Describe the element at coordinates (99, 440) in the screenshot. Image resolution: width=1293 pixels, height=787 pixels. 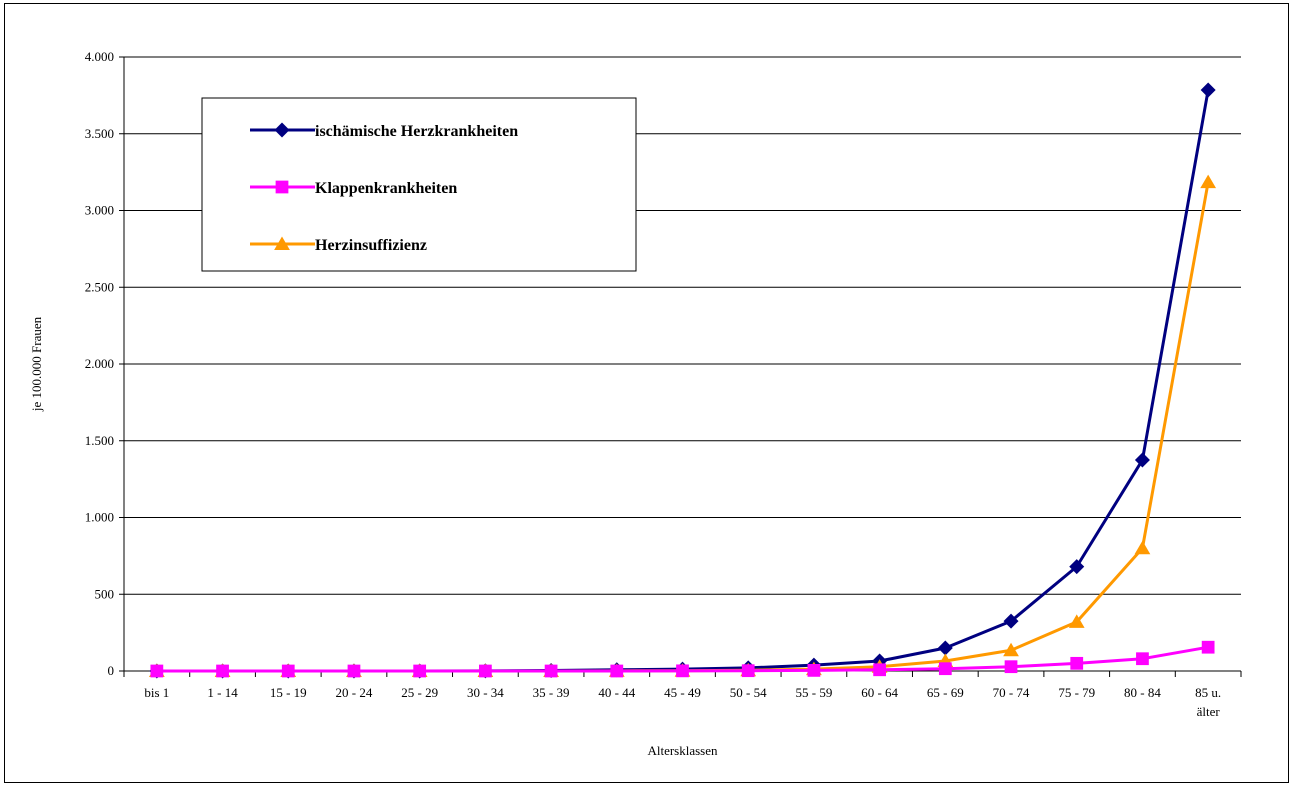
I see `y-tick-label: 1.500` at that location.